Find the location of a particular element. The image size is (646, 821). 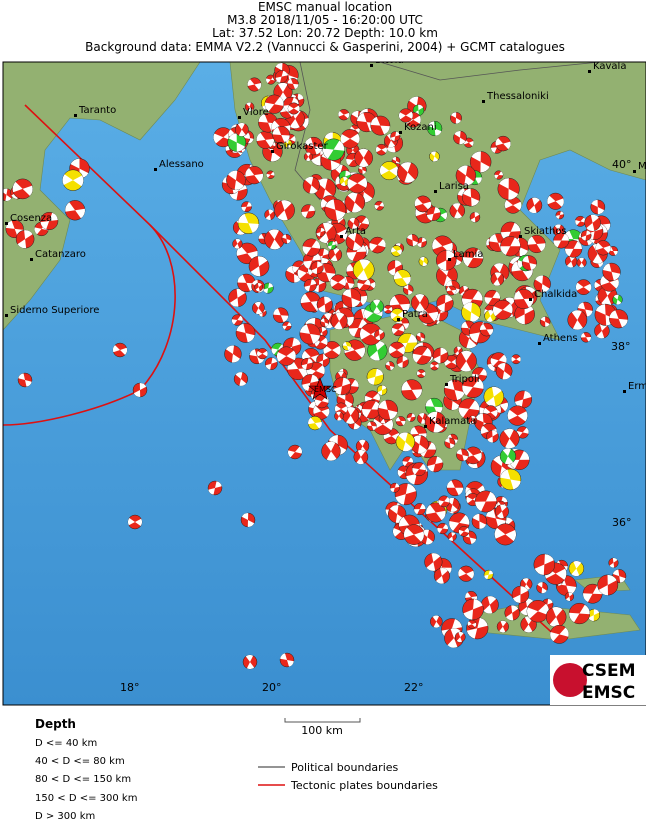

legend-item: 150 < D <= 300 km is located at coordinates (86, 798).